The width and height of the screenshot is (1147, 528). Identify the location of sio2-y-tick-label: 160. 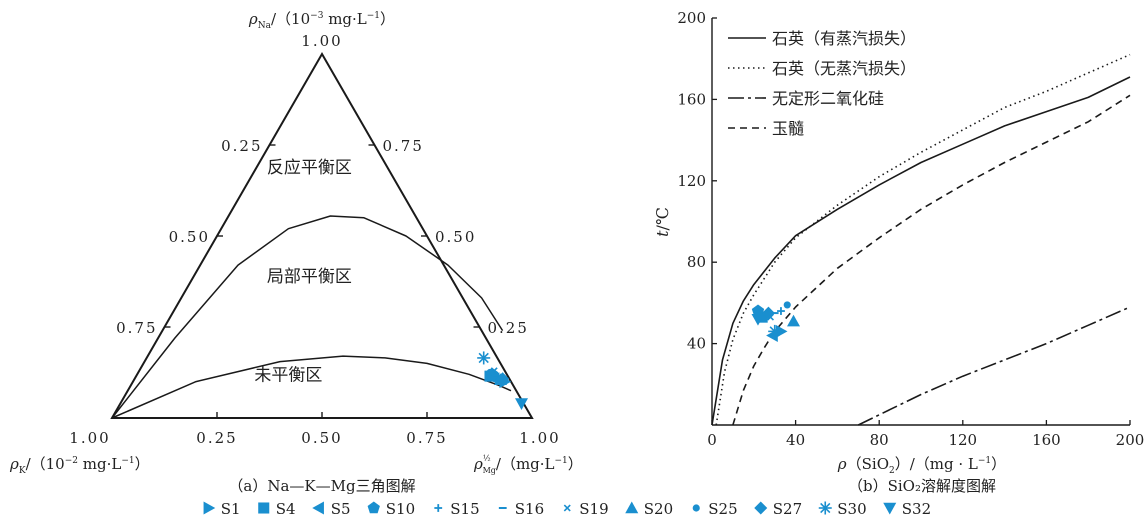
(691, 99).